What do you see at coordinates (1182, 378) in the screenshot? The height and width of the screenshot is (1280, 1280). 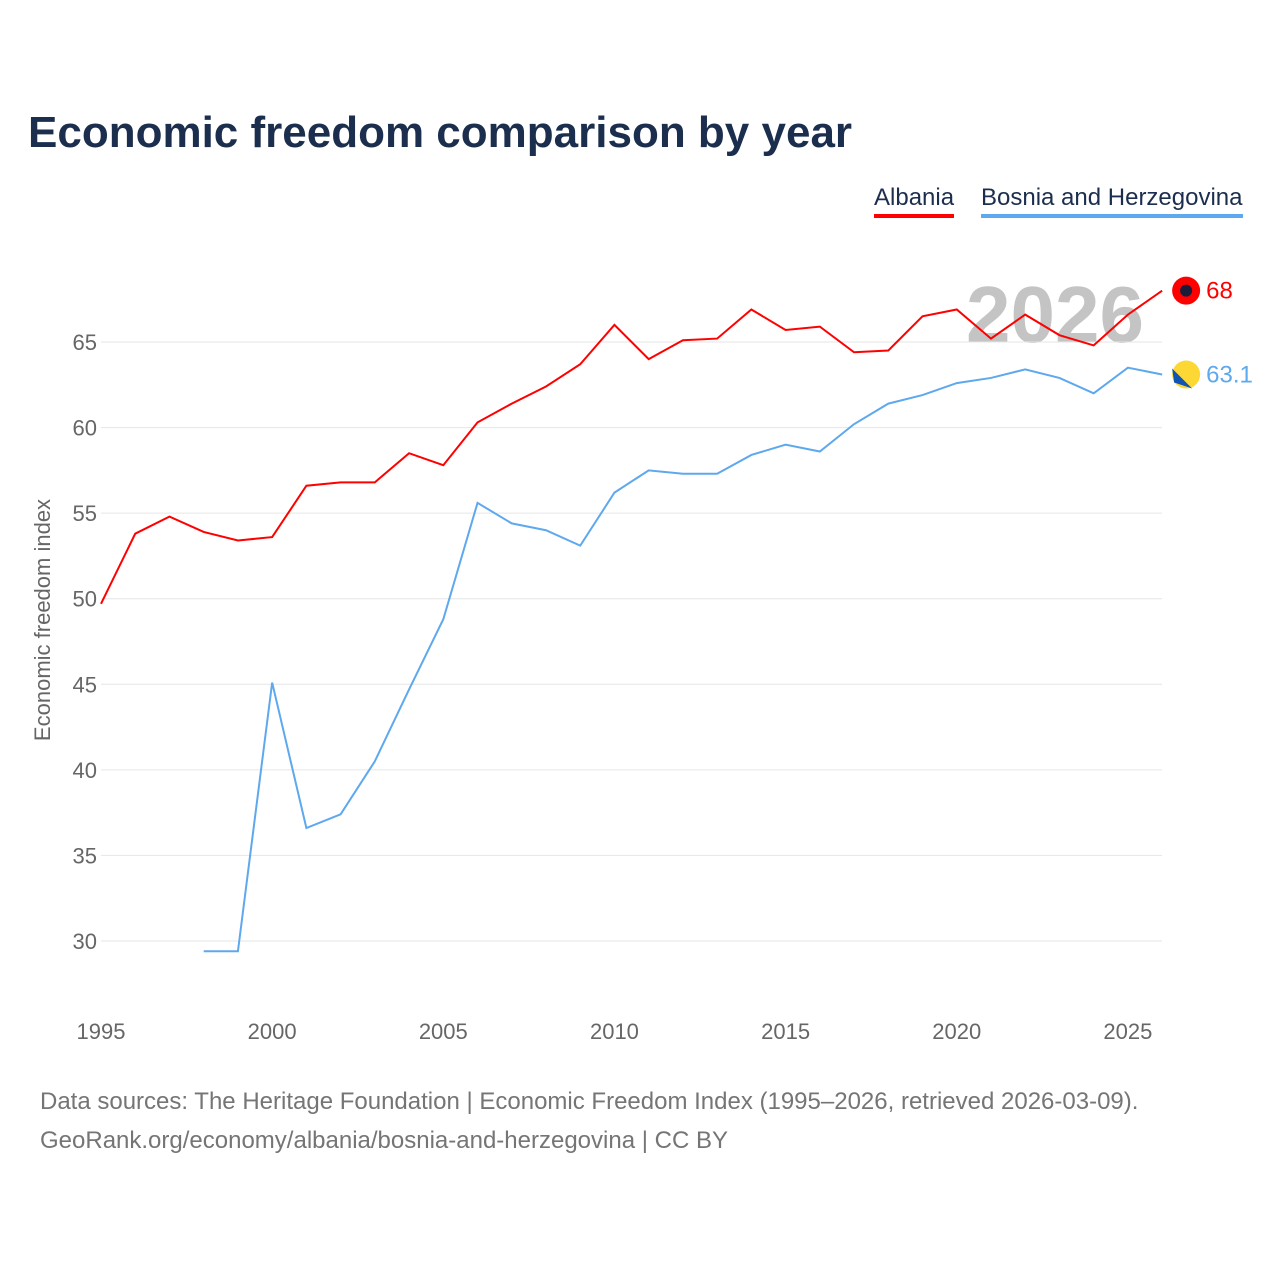 I see `bosnia-flag-triangle` at bounding box center [1182, 378].